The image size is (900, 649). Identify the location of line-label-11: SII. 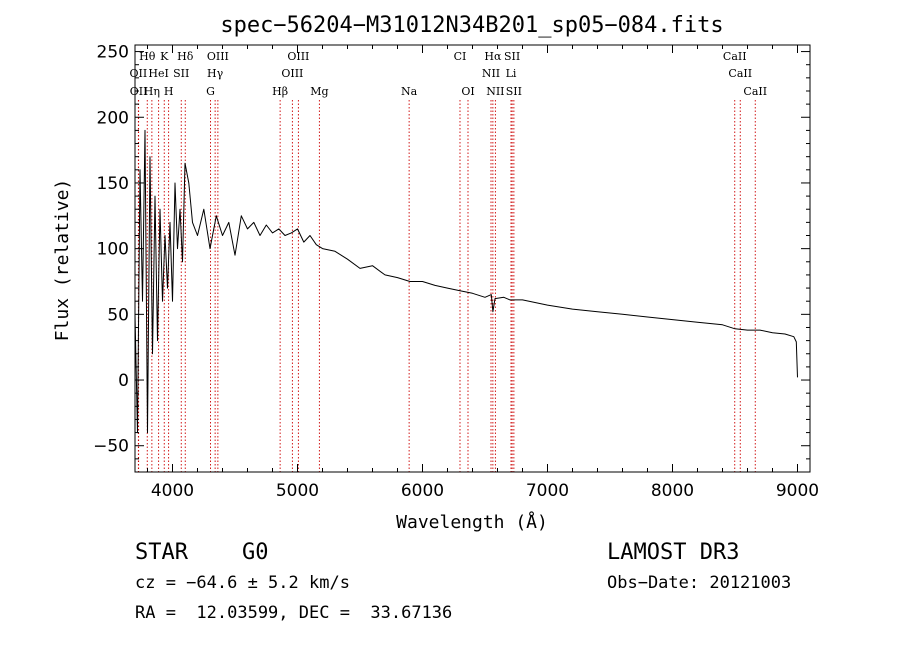
(181, 73).